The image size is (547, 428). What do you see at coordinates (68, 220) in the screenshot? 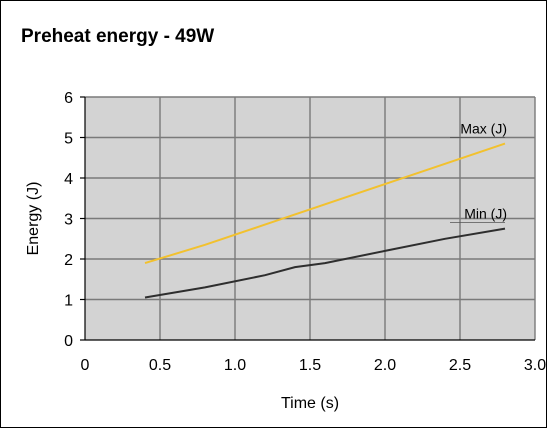
I see `y-tick-label: 3` at bounding box center [68, 220].